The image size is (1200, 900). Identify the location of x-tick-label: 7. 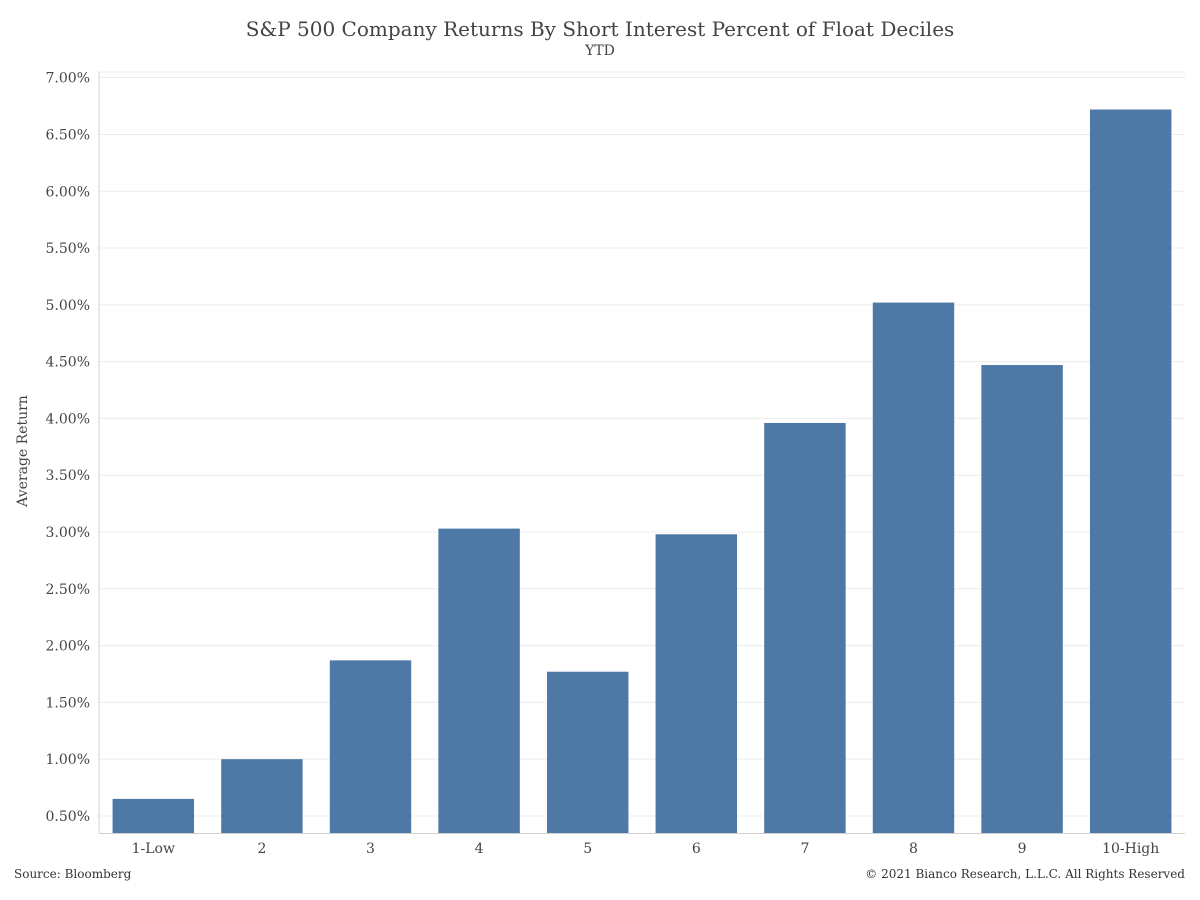
(804, 849).